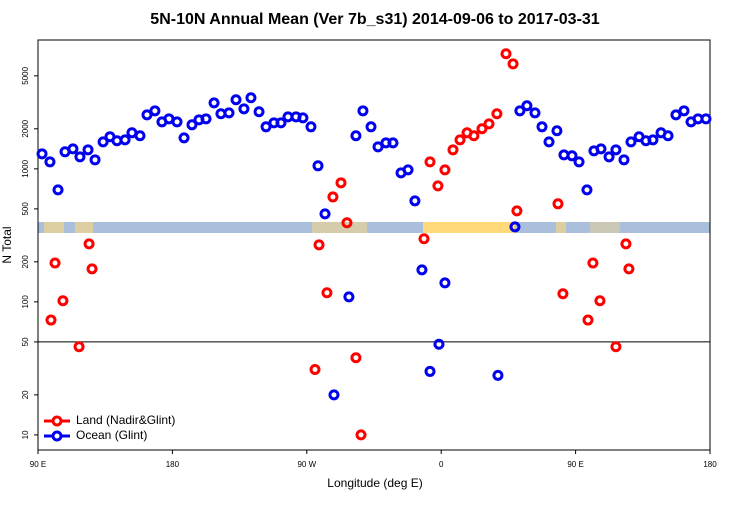 This screenshot has width=750, height=505. What do you see at coordinates (306, 464) in the screenshot?
I see `x-tick-label: 90 W` at bounding box center [306, 464].